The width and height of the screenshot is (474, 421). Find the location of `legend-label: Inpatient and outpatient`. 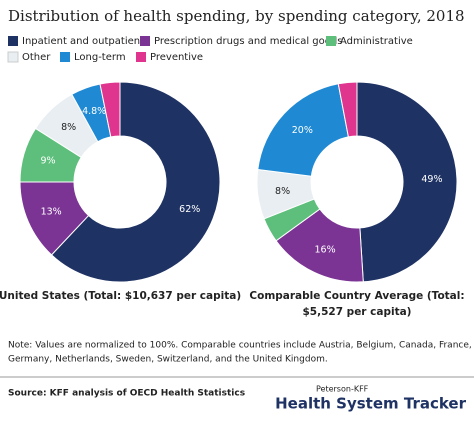

legend-label: Inpatient and outpatient is located at coordinates (83, 41).